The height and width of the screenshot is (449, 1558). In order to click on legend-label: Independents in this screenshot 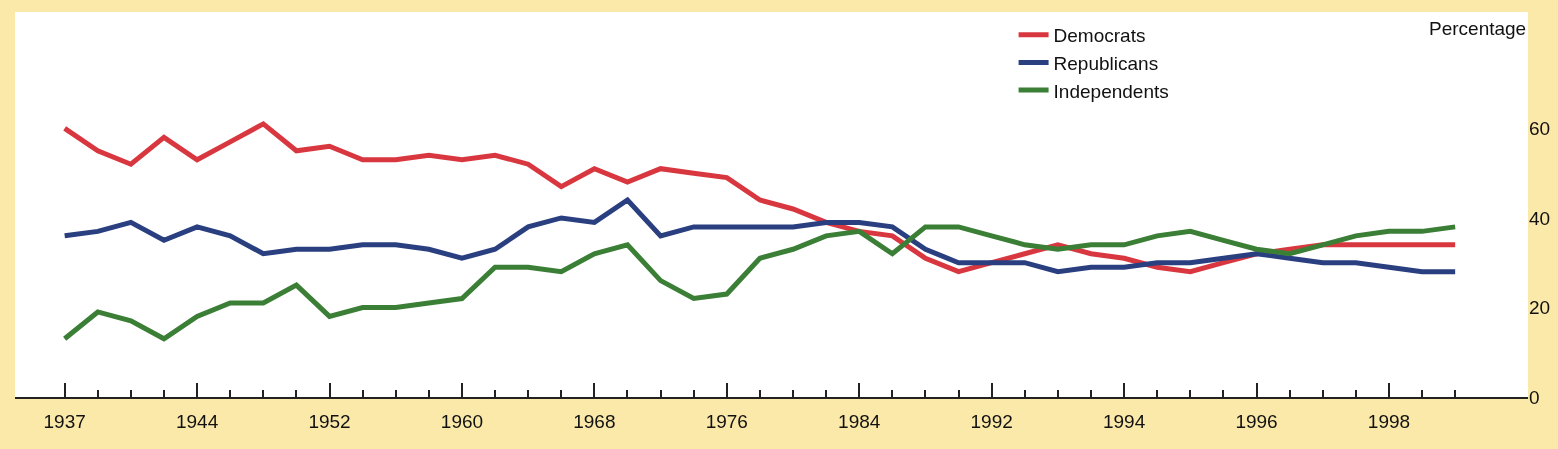, I will do `click(1111, 91)`.